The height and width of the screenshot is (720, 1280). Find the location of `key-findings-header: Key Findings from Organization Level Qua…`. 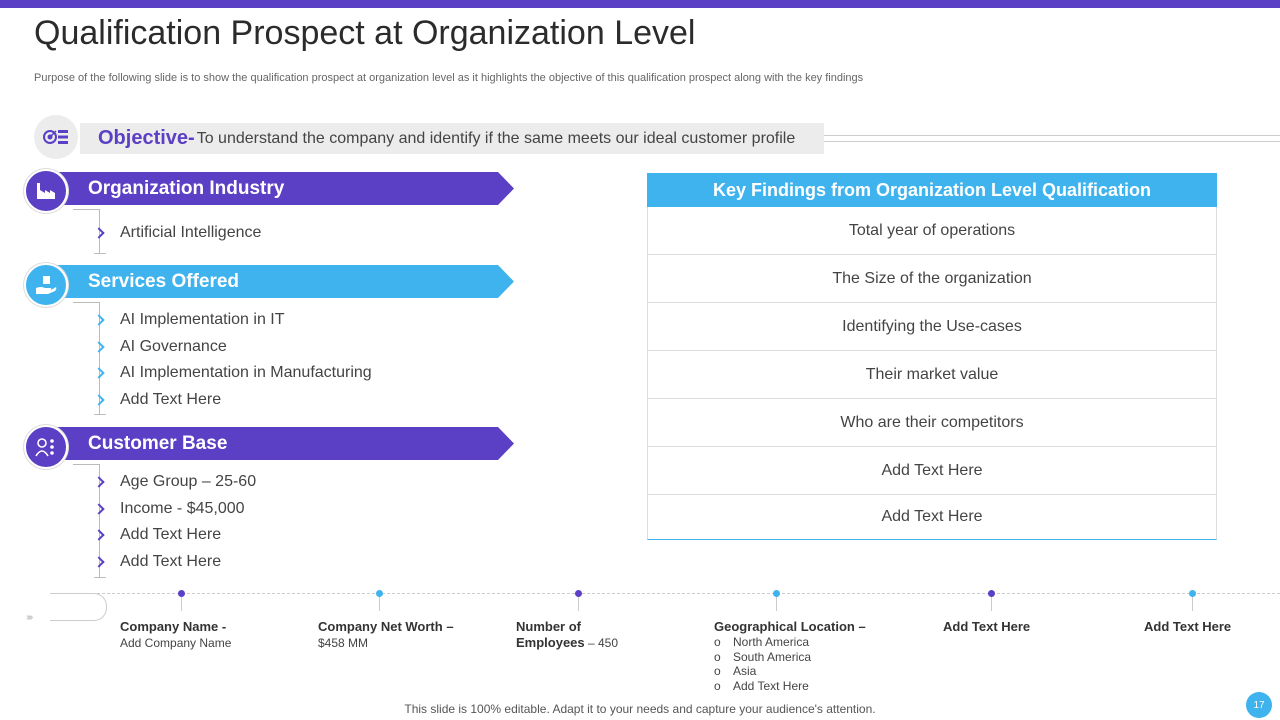

key-findings-header: Key Findings from Organization Level Qua… is located at coordinates (932, 190).